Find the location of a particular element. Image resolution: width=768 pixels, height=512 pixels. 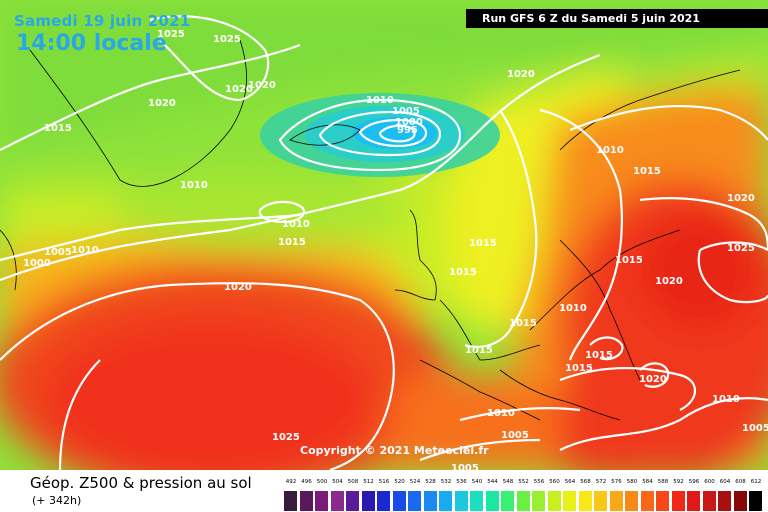

legend-tick-label: 540 is located at coordinates (477, 482).